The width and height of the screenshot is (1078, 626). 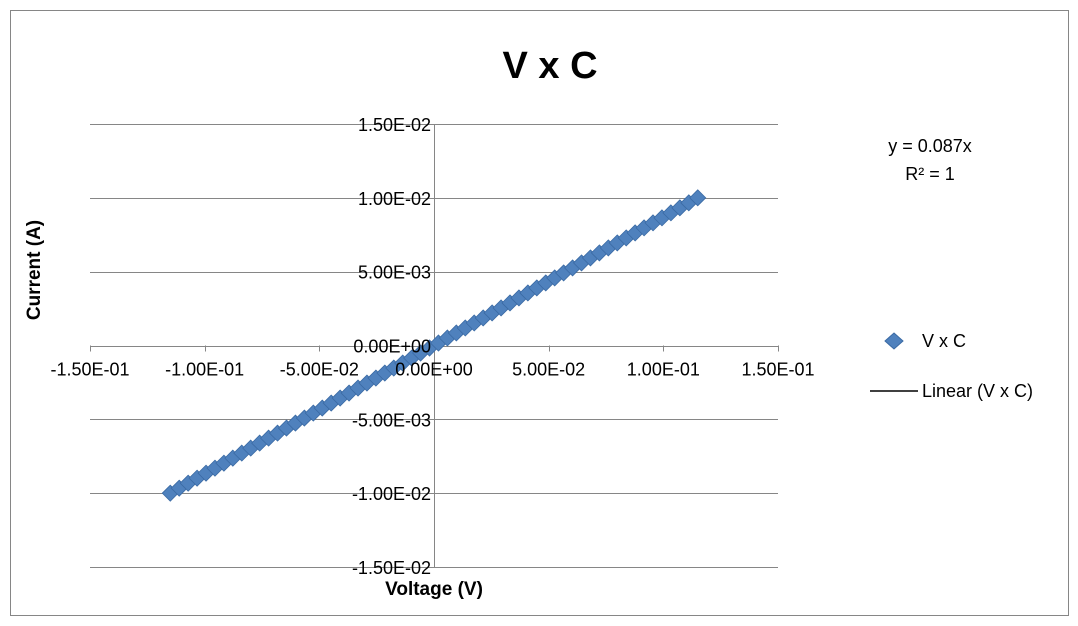 What do you see at coordinates (434, 370) in the screenshot?
I see `x-tick-label: 0.00E+00` at bounding box center [434, 370].